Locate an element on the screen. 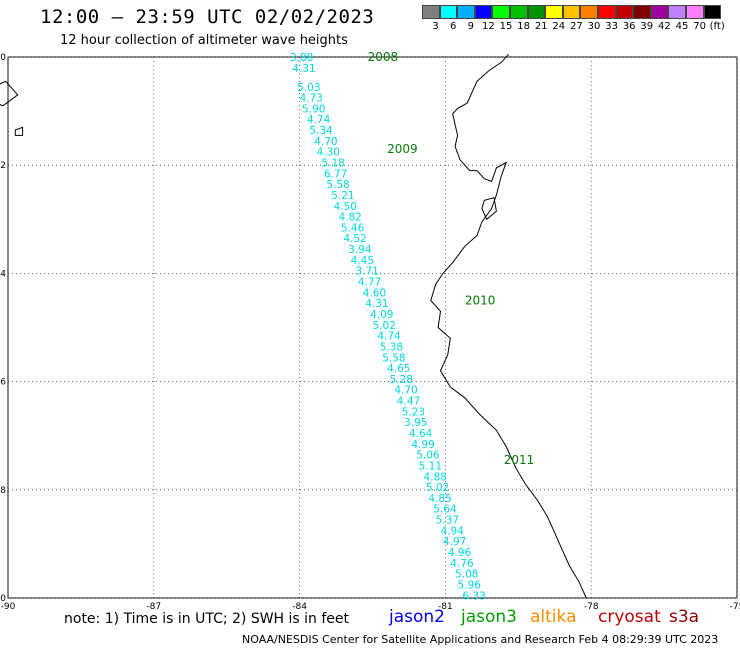 This screenshot has height=650, width=740. legend-label: 70 is located at coordinates (699, 26).